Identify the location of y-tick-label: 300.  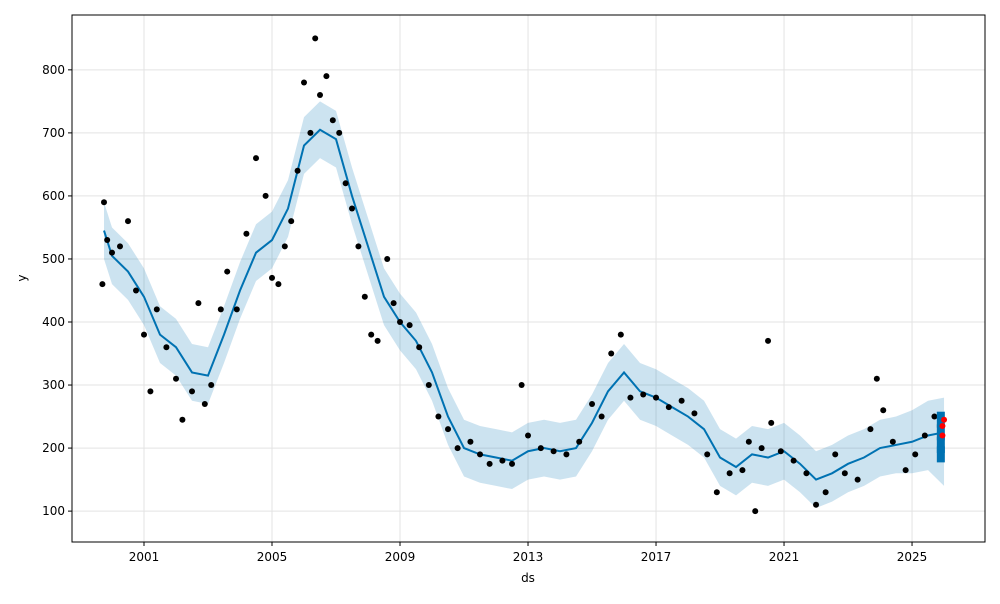
(53, 385).